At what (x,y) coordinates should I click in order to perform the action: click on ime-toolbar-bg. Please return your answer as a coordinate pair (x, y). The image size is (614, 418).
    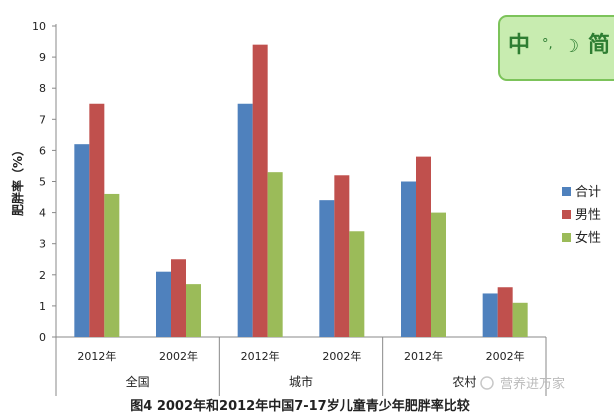
    Looking at the image, I should click on (556, 48).